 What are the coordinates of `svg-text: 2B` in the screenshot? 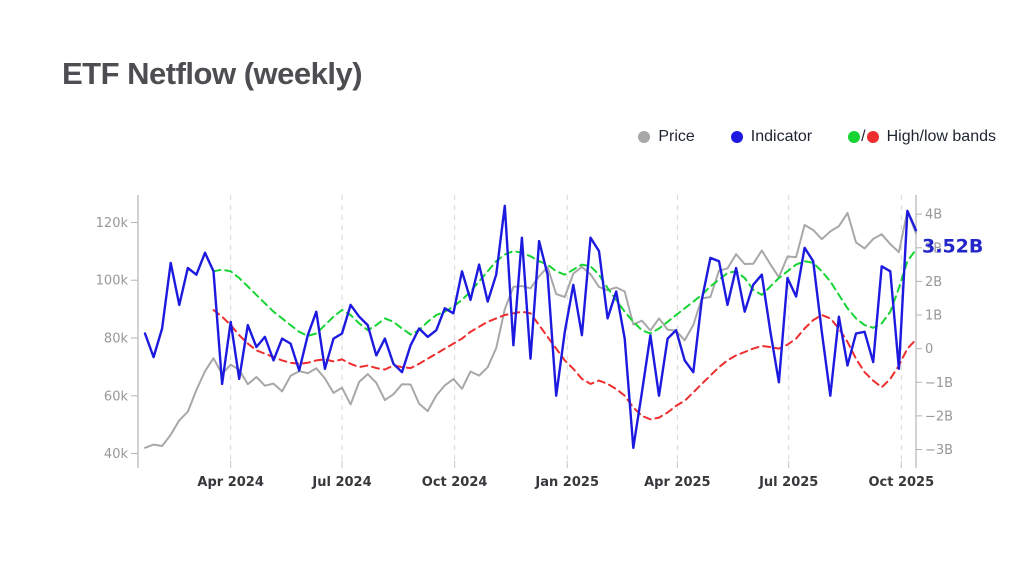 It's located at (933, 282).